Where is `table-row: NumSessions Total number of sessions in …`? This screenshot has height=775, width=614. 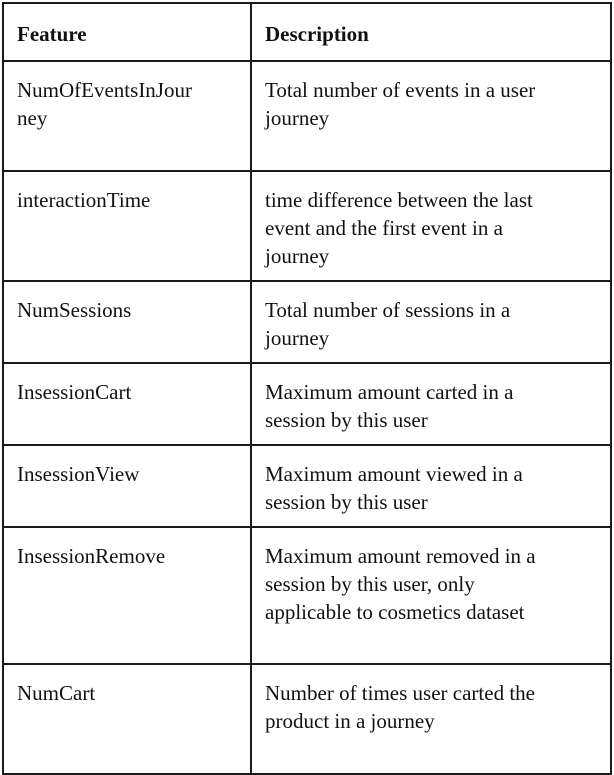 table-row: NumSessions Total number of sessions in … is located at coordinates (307, 322).